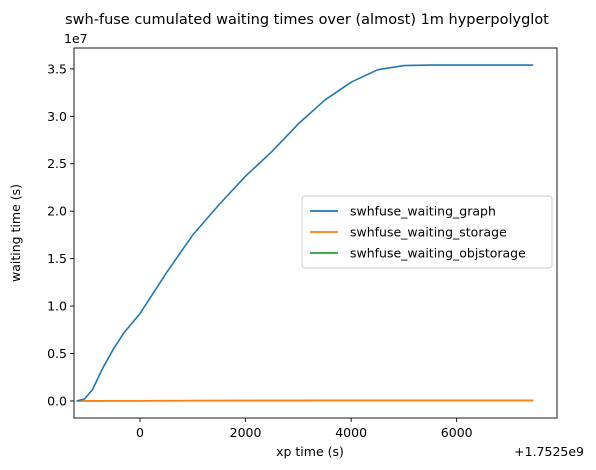 The image size is (596, 470). I want to click on y-tick-label: 3.0, so click(57, 116).